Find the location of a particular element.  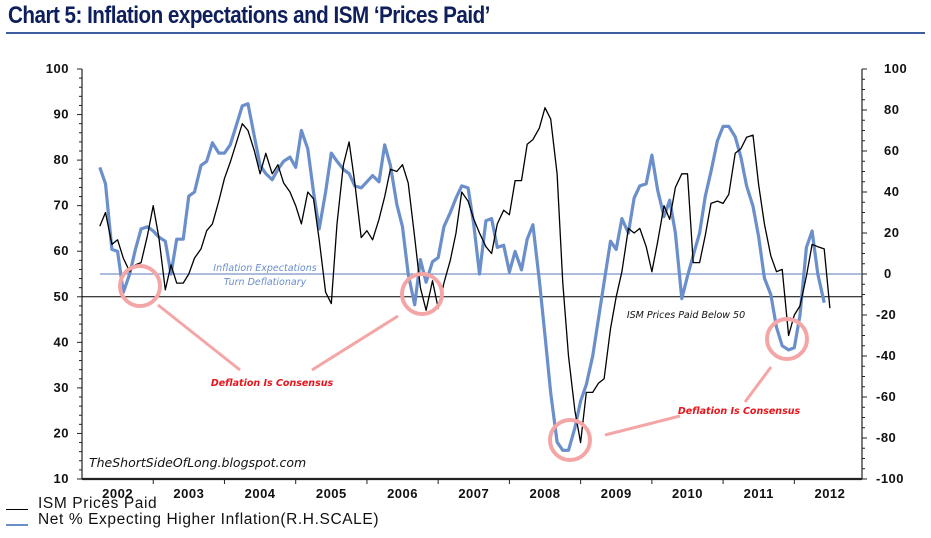

x-tick-label: 2008 is located at coordinates (545, 493).